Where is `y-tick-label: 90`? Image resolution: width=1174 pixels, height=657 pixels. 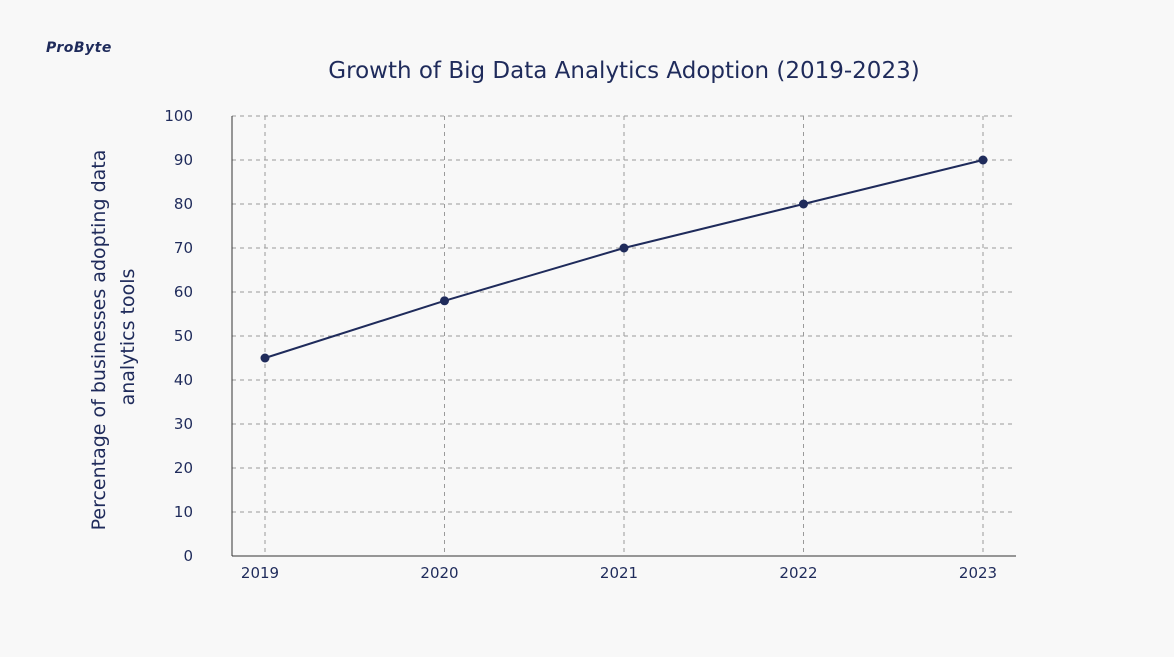
y-tick-label: 90 is located at coordinates (183, 160).